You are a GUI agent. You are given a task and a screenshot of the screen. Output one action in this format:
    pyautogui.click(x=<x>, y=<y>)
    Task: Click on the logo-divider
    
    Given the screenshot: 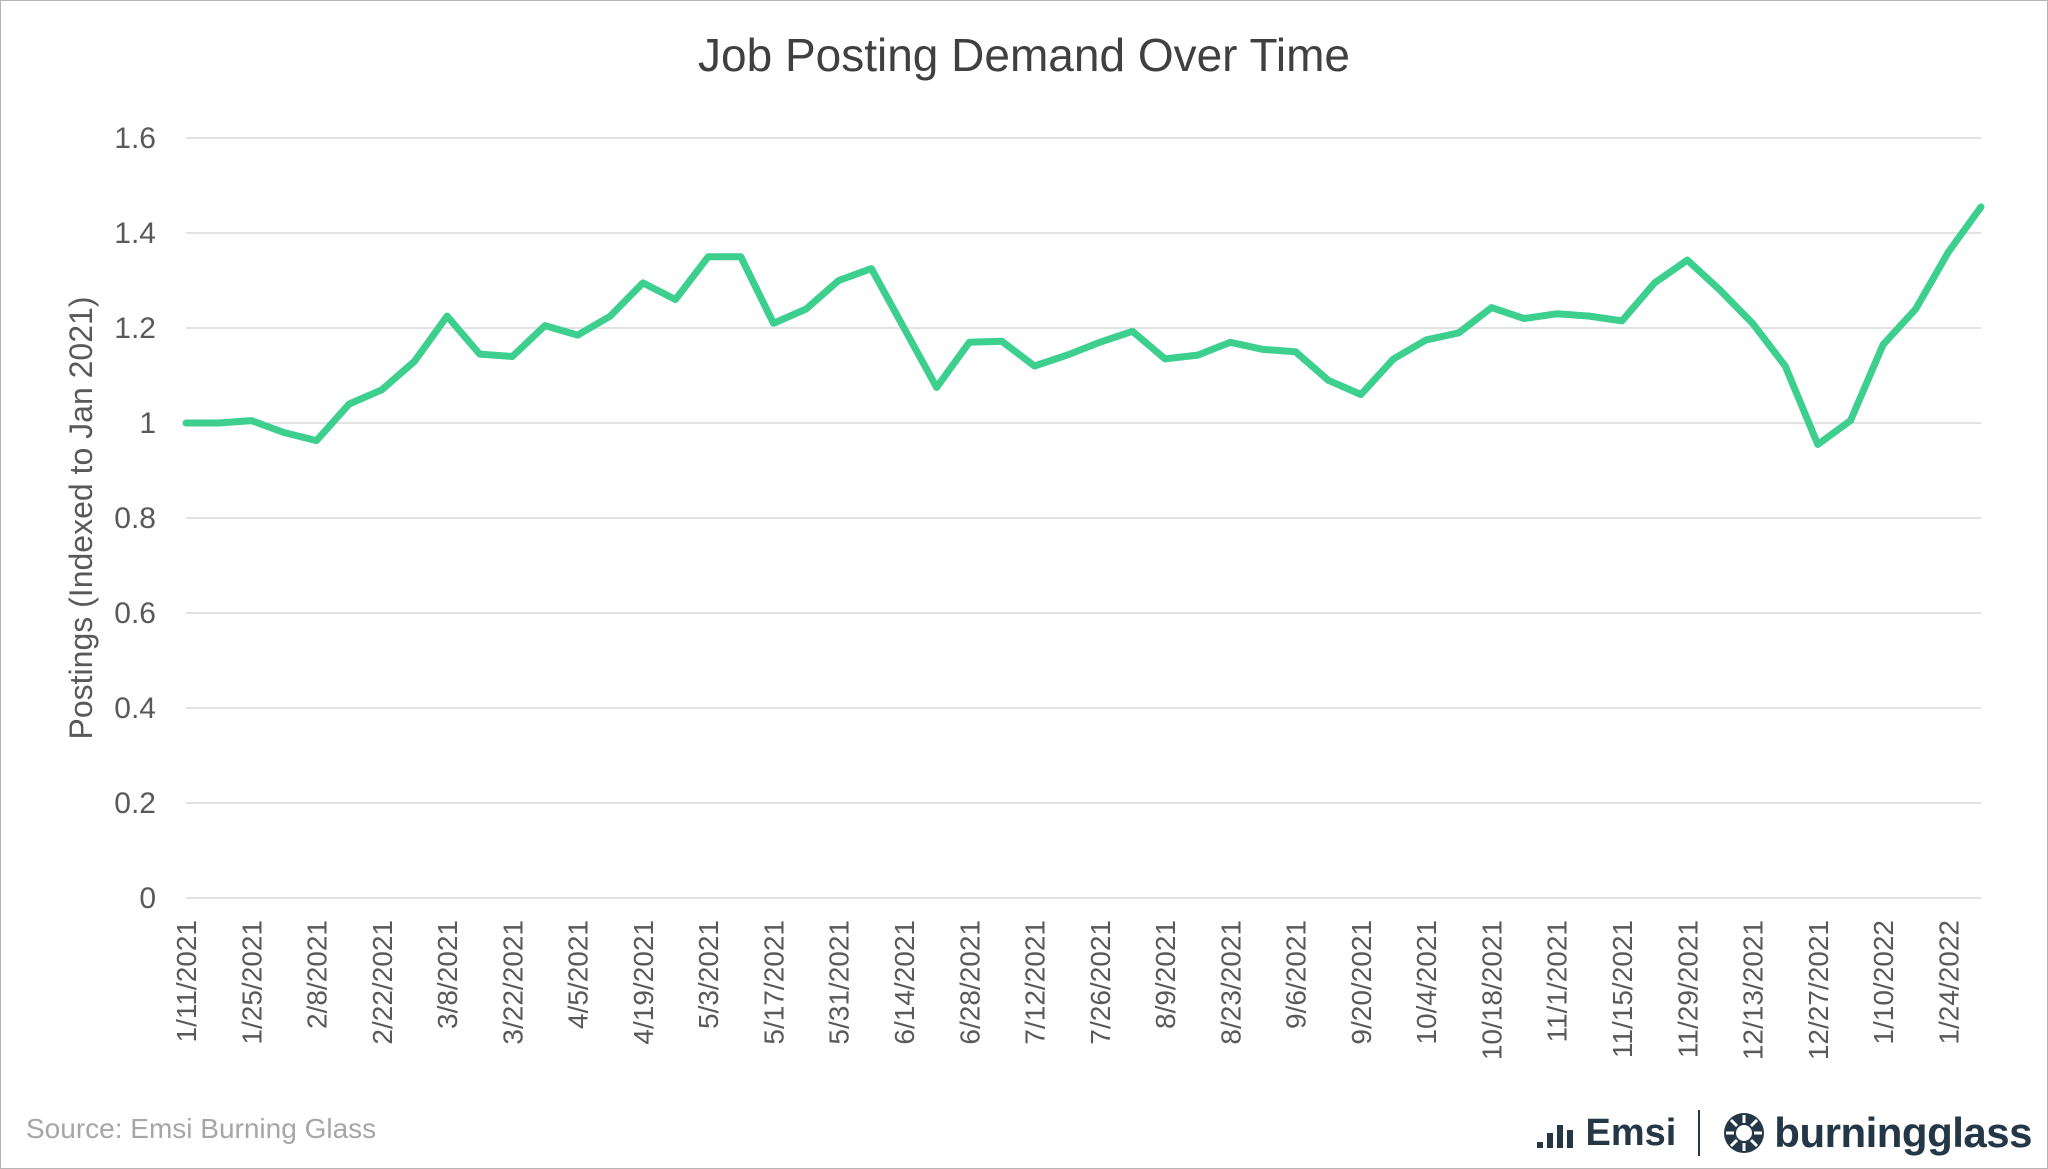 What is the action you would take?
    pyautogui.click(x=1699, y=1133)
    